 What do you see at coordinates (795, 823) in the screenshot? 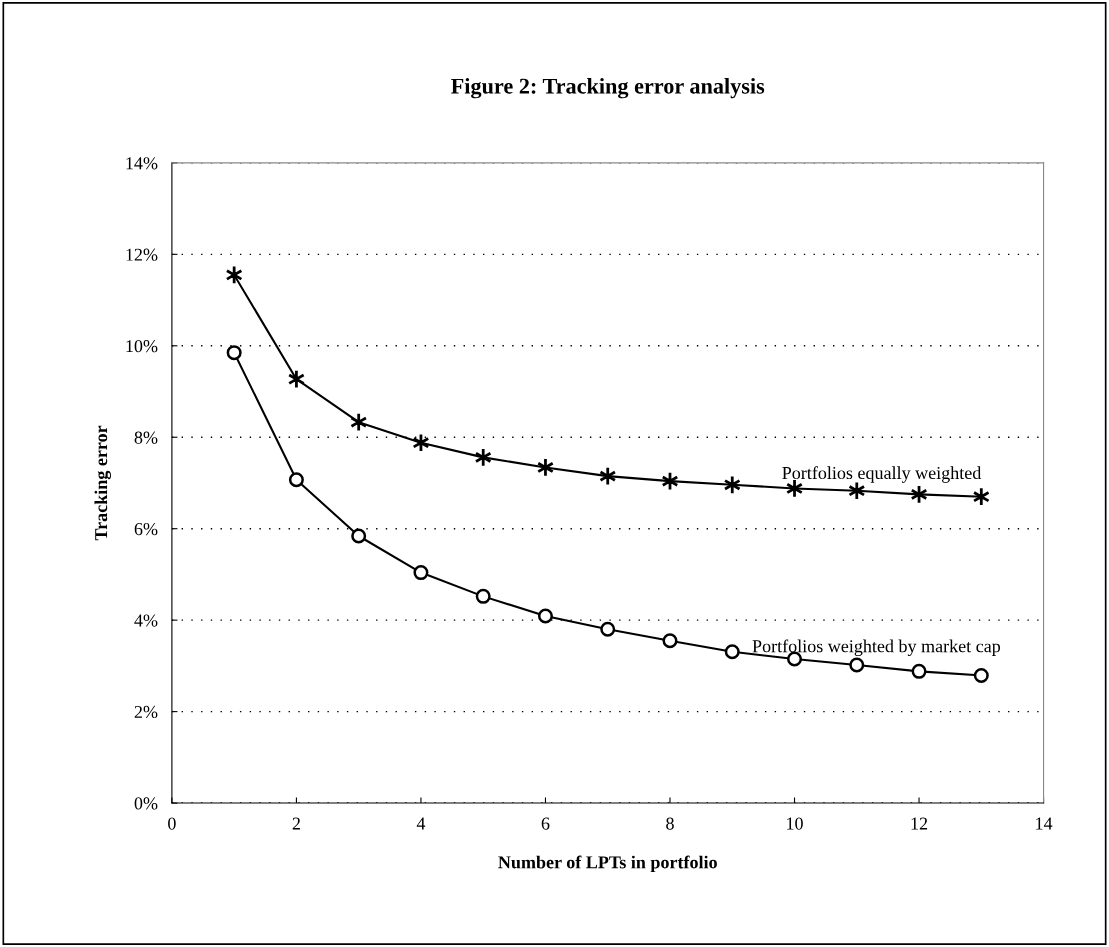
I see `x-tick-label: 10` at bounding box center [795, 823].